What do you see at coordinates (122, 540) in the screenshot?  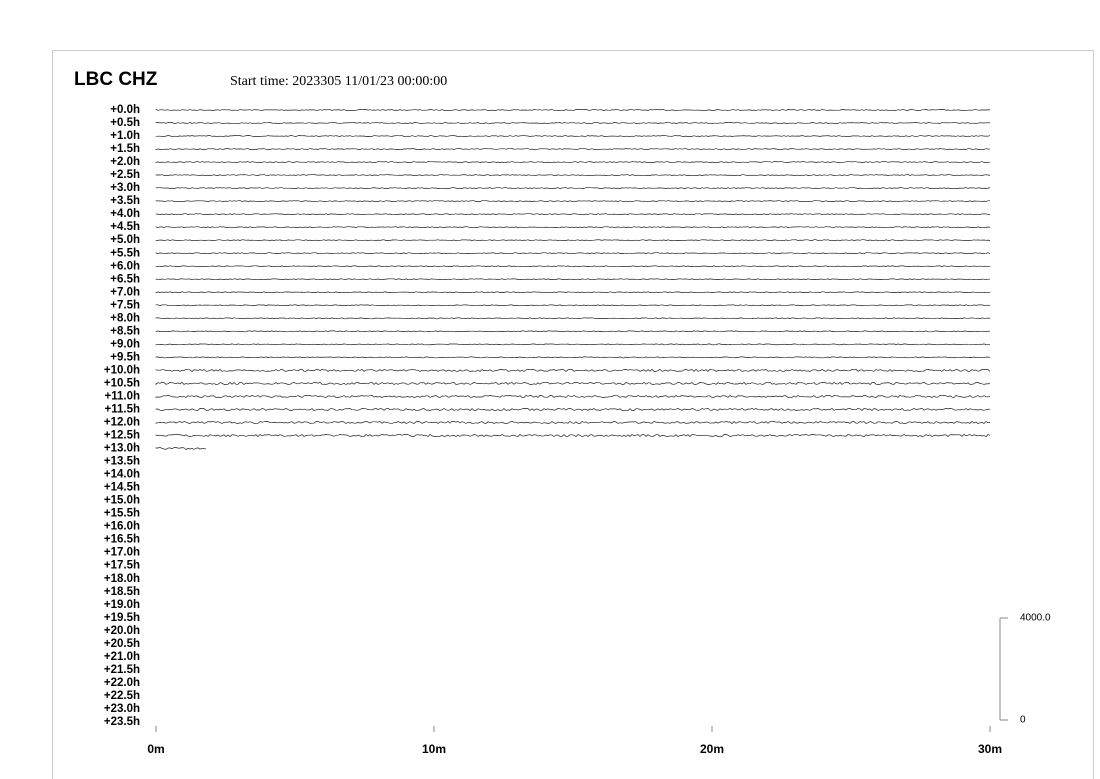 I see `row-label: +16.5h` at bounding box center [122, 540].